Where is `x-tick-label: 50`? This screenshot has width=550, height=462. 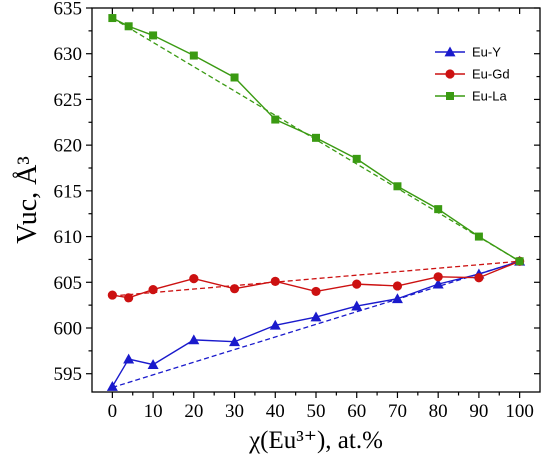
x-tick-label: 50 is located at coordinates (316, 411).